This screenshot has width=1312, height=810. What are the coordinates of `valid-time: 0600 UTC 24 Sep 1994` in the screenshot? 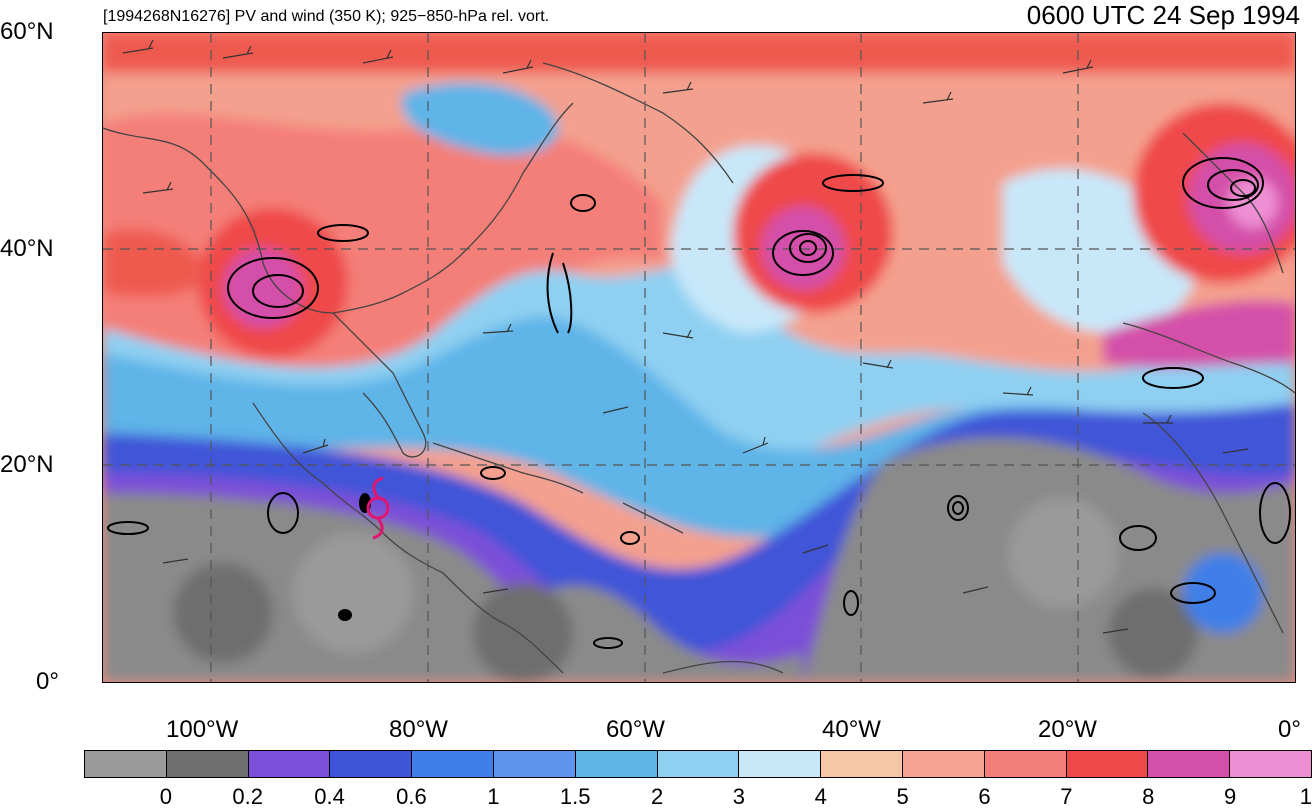 It's located at (1163, 15).